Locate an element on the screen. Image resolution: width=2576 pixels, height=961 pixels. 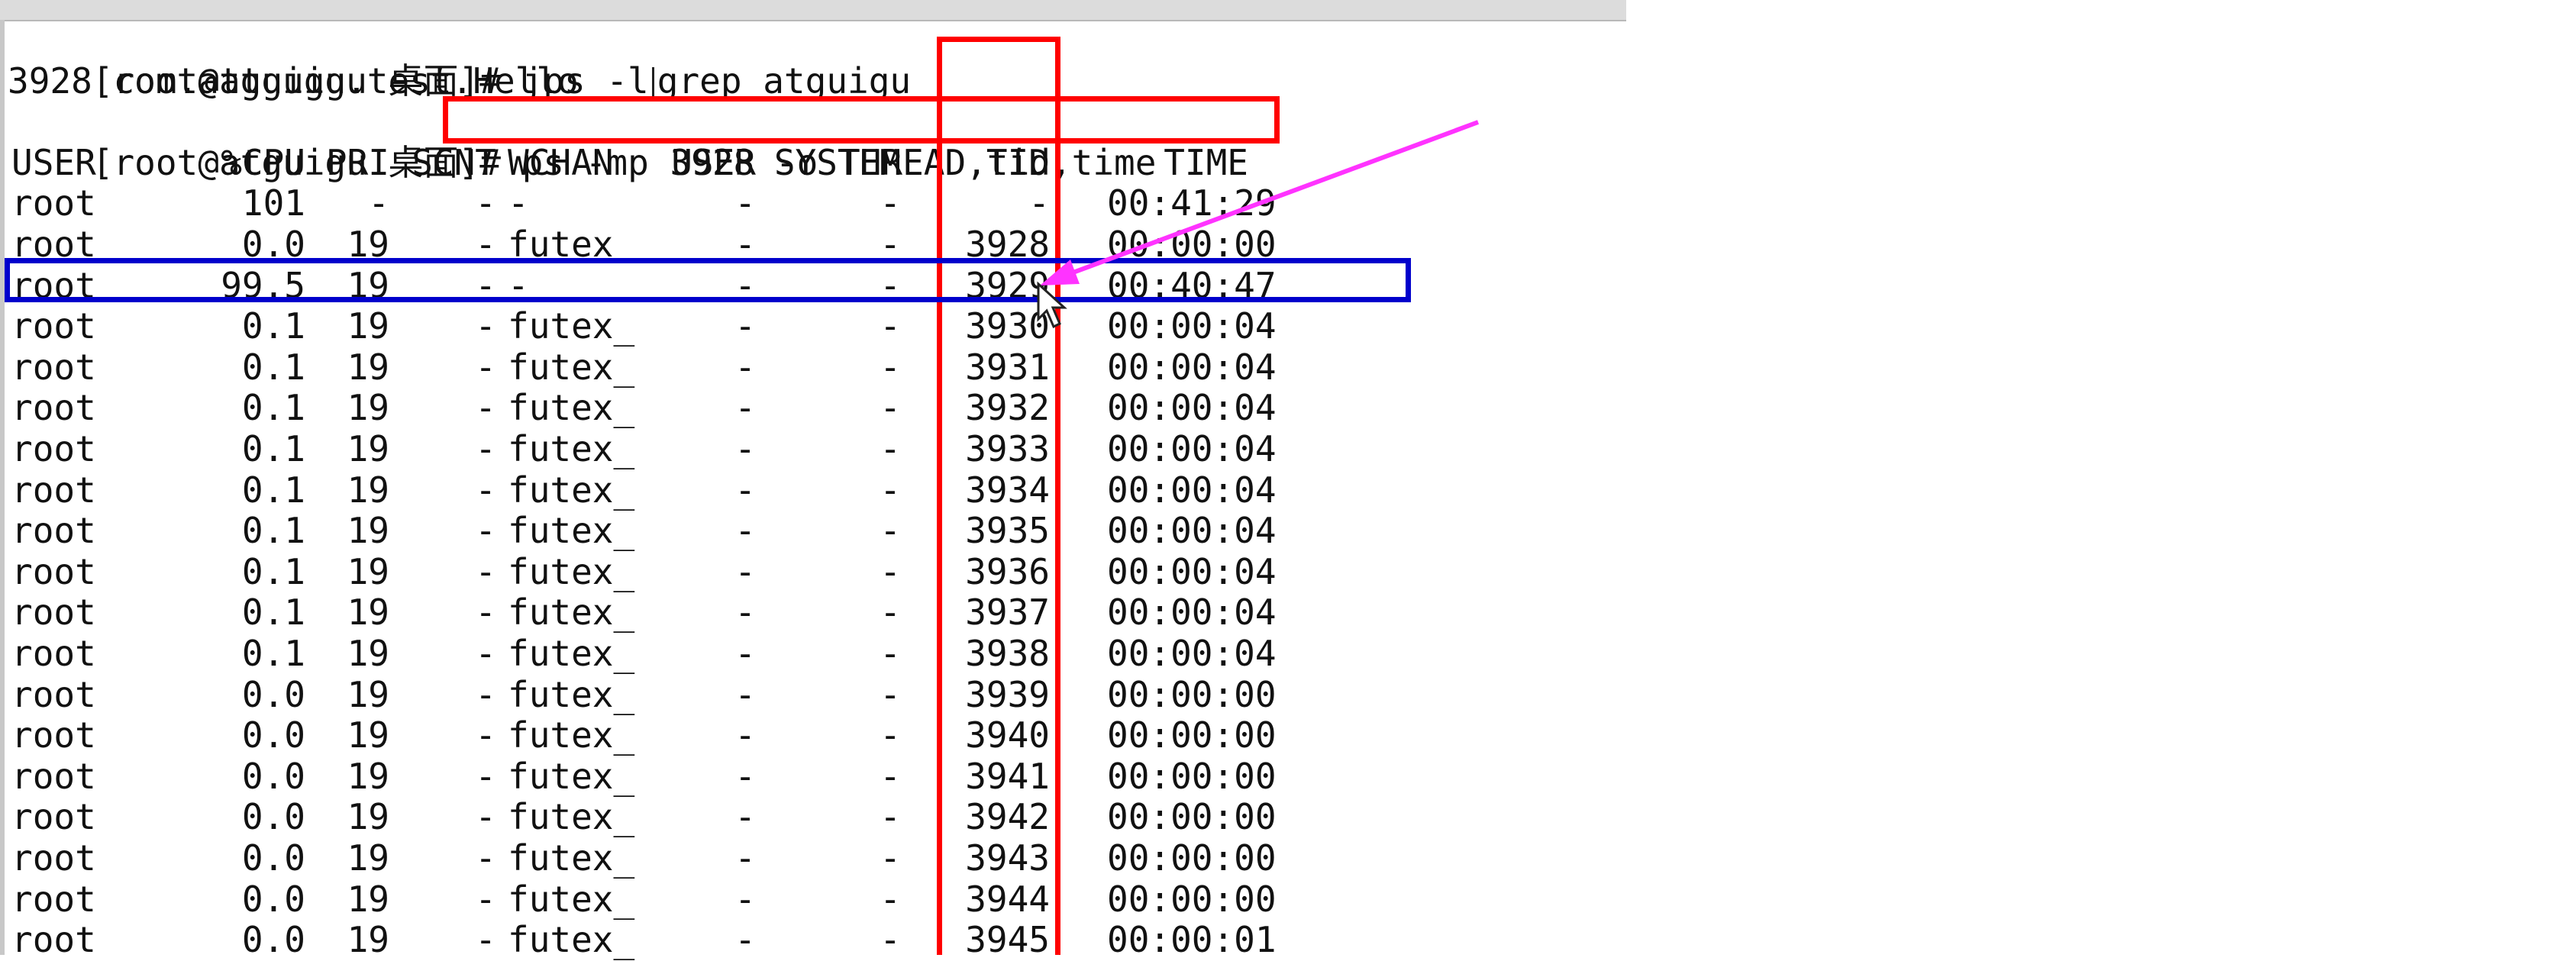
cell-tid: 3934 is located at coordinates (1007, 490).